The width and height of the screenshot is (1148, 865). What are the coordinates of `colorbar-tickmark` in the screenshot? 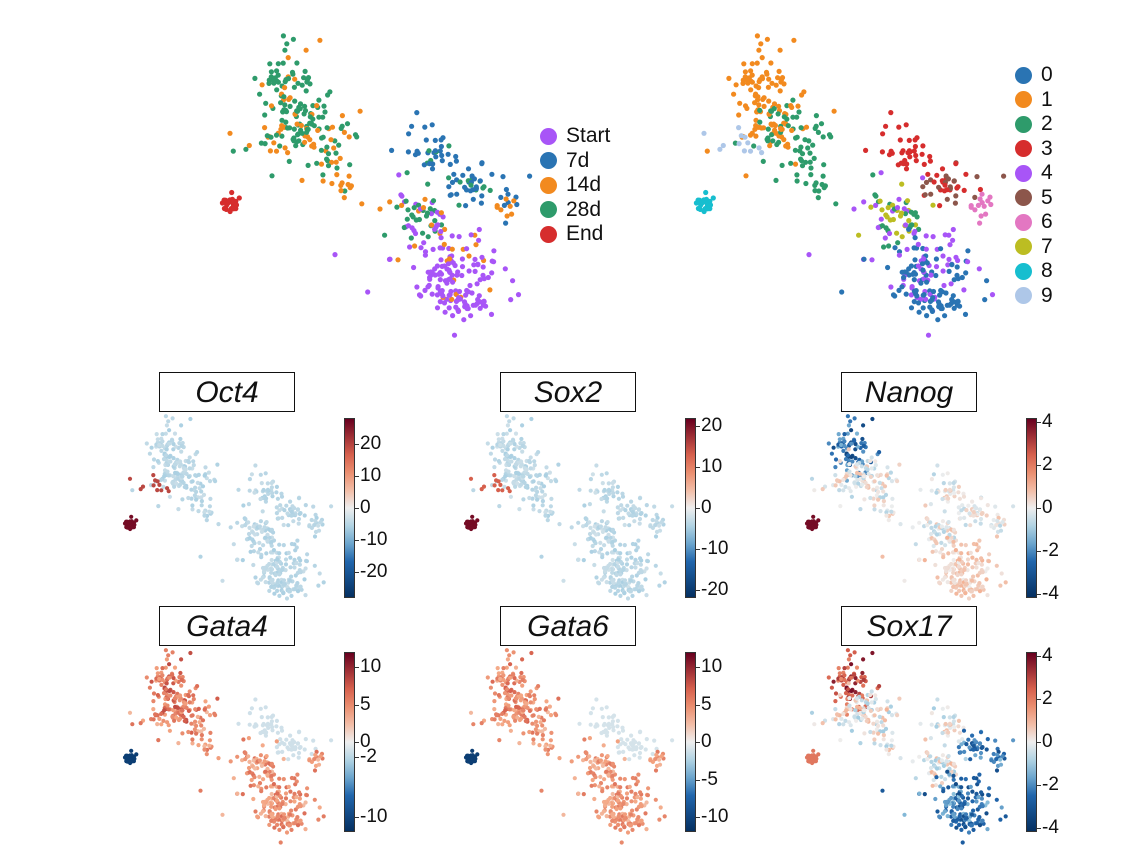 It's located at (357, 541).